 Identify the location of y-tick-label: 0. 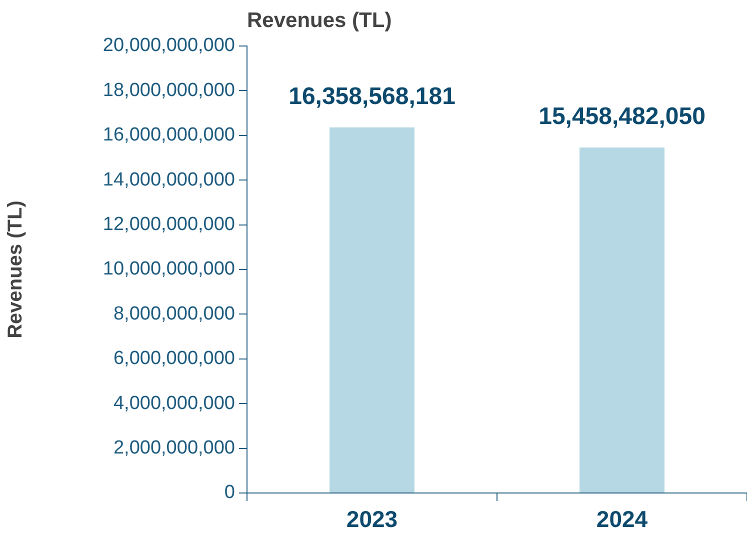
(229, 493).